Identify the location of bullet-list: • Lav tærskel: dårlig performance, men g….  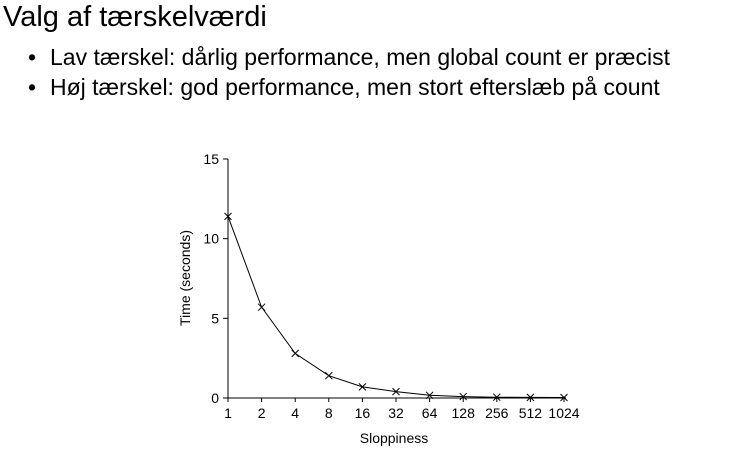
(349, 72).